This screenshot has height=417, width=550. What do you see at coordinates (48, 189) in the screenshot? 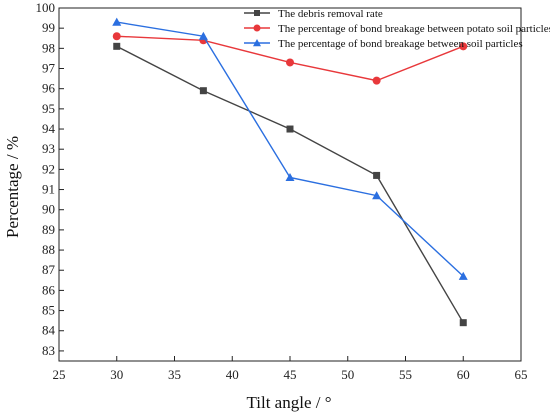
I see `y-tick-label: 91` at bounding box center [48, 189].